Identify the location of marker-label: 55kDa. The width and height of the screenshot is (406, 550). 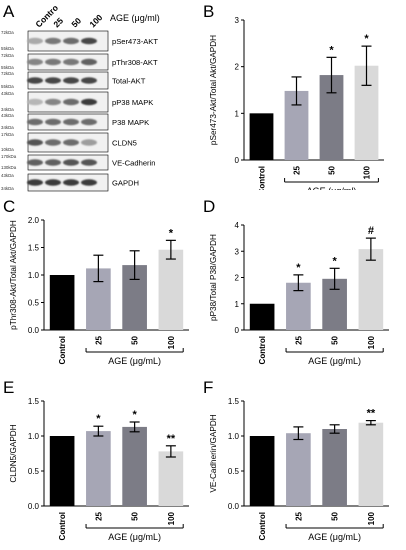
(7, 48).